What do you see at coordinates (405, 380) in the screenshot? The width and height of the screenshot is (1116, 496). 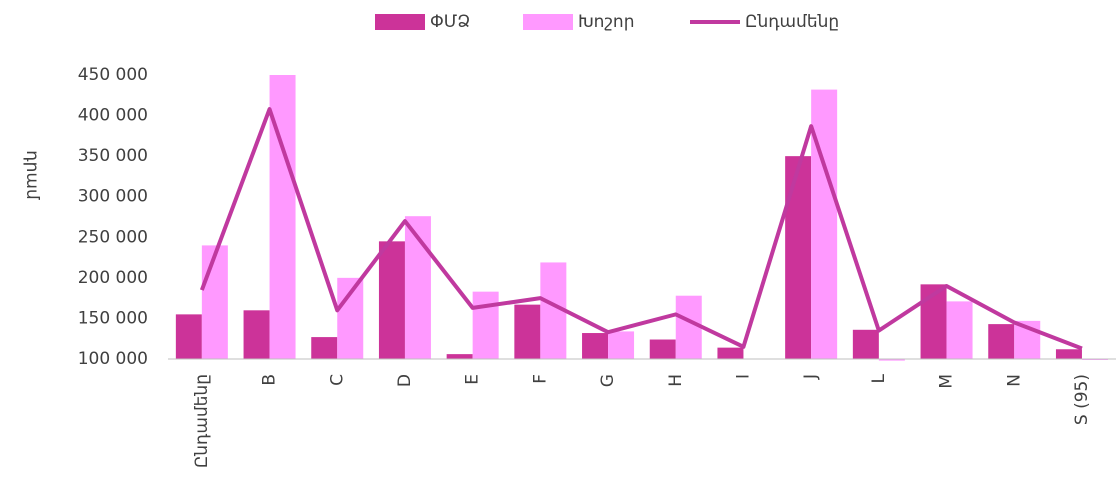 I see `x-tick-label: D` at bounding box center [405, 380].